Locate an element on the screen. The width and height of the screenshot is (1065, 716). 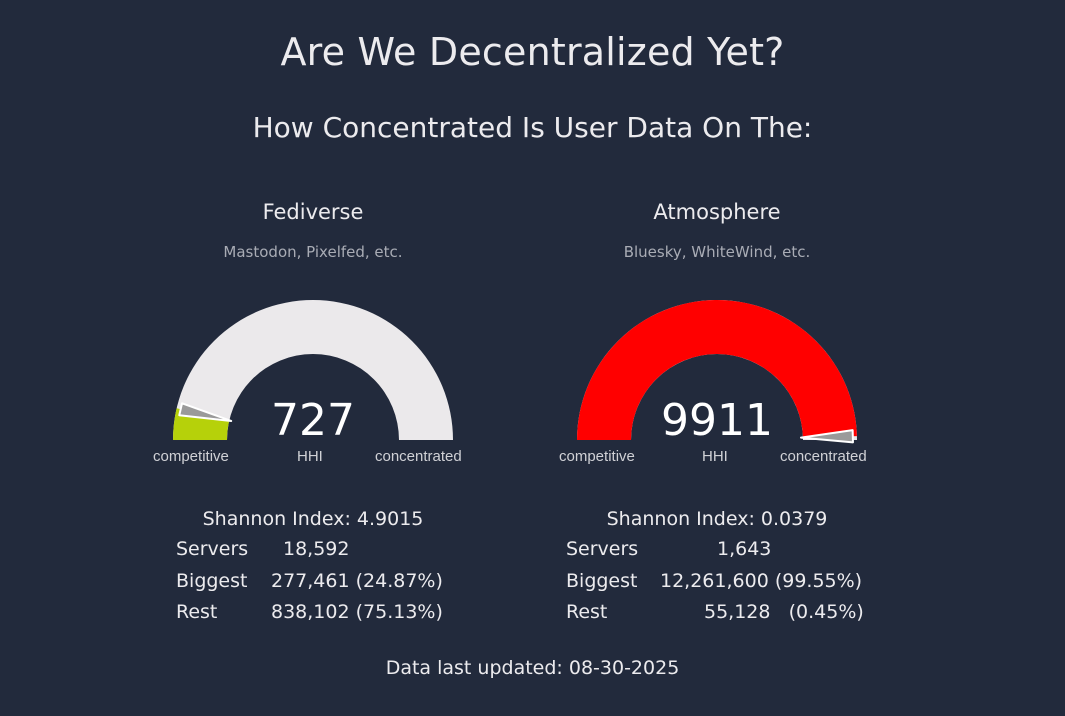
biggest-row: Biggest 12,261,600 (99.55%) is located at coordinates (717, 583).